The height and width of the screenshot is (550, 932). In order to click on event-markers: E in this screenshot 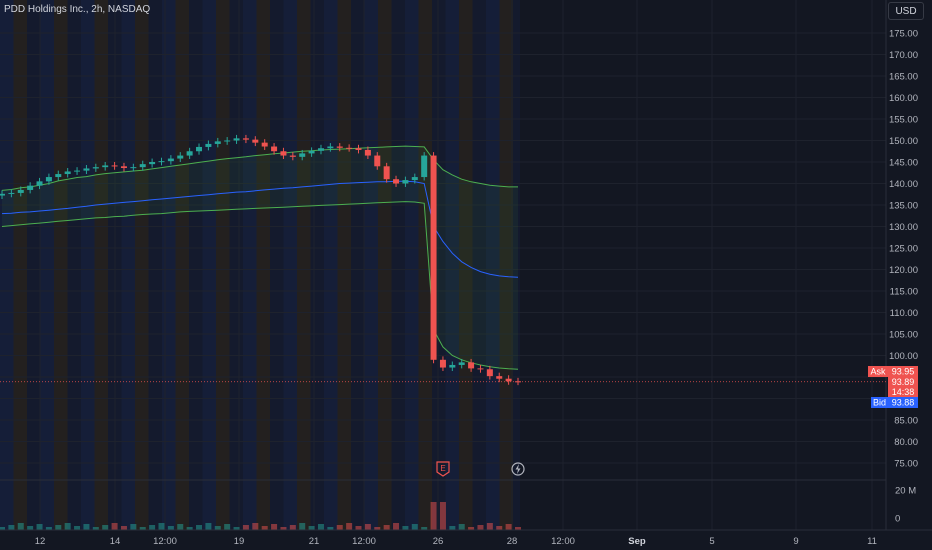, I will do `click(480, 469)`.